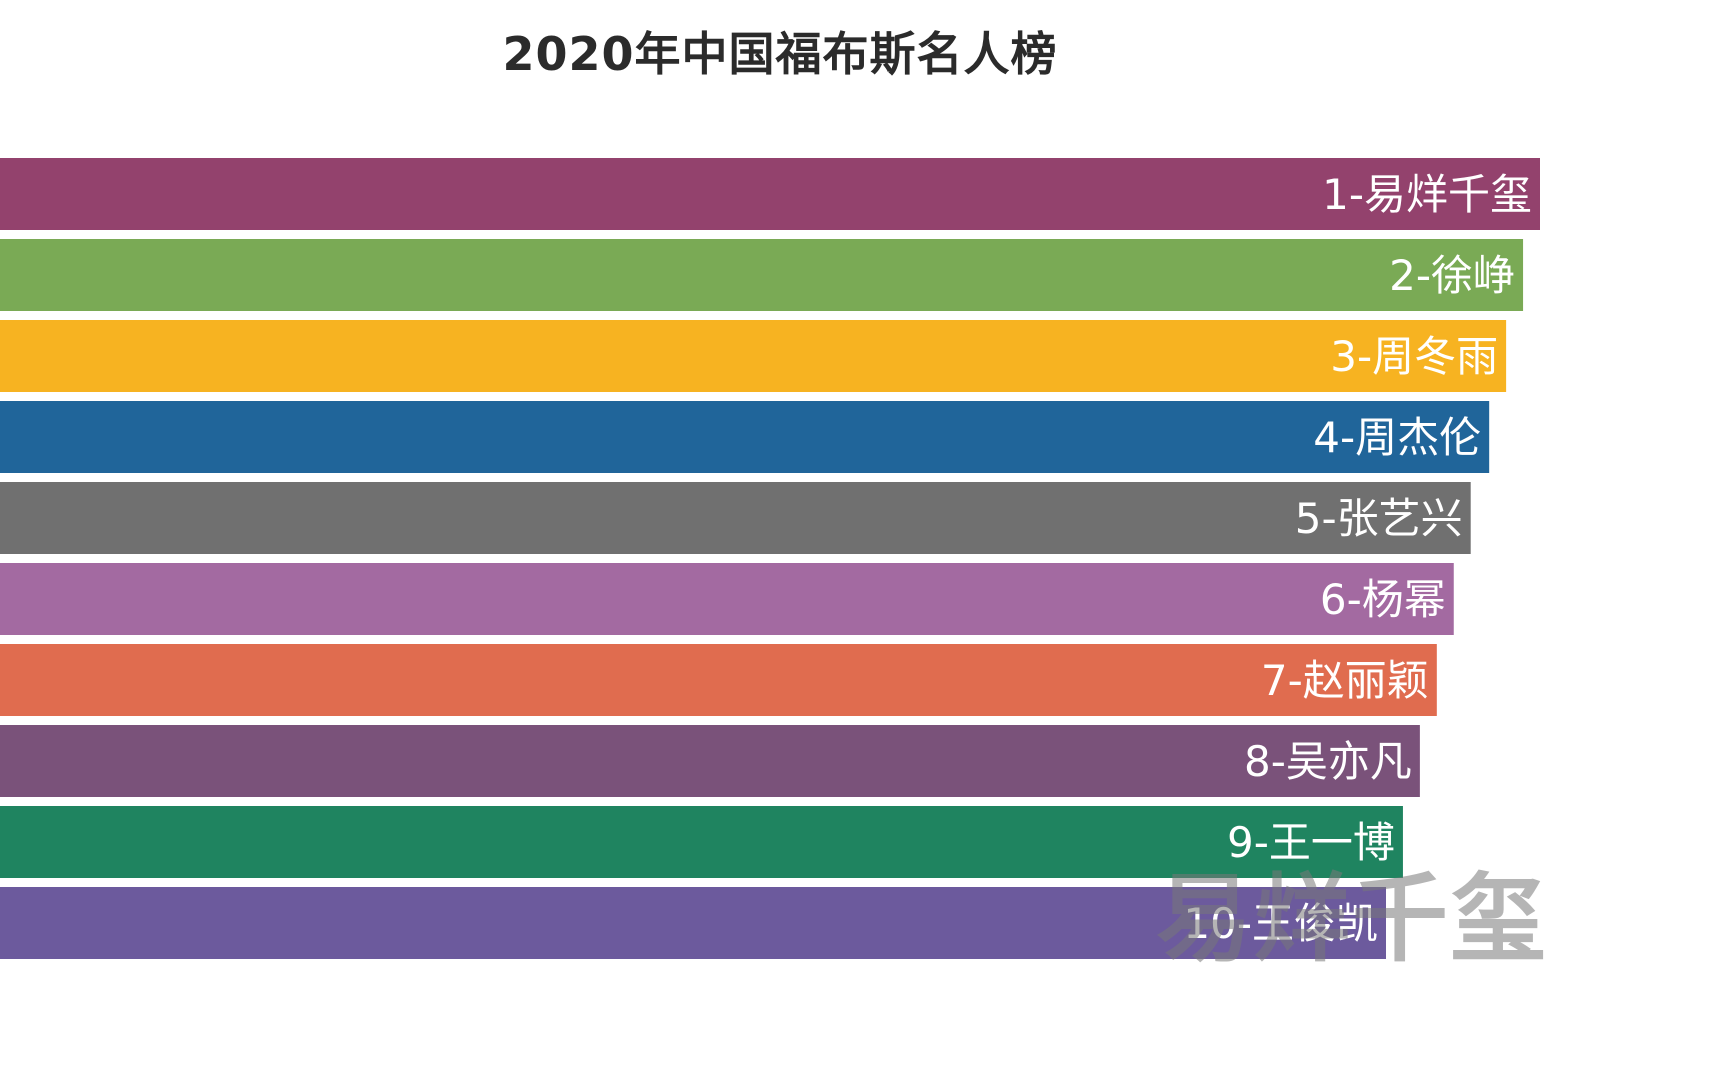  I want to click on bar-label: 10-王俊凯, so click(1280, 923).